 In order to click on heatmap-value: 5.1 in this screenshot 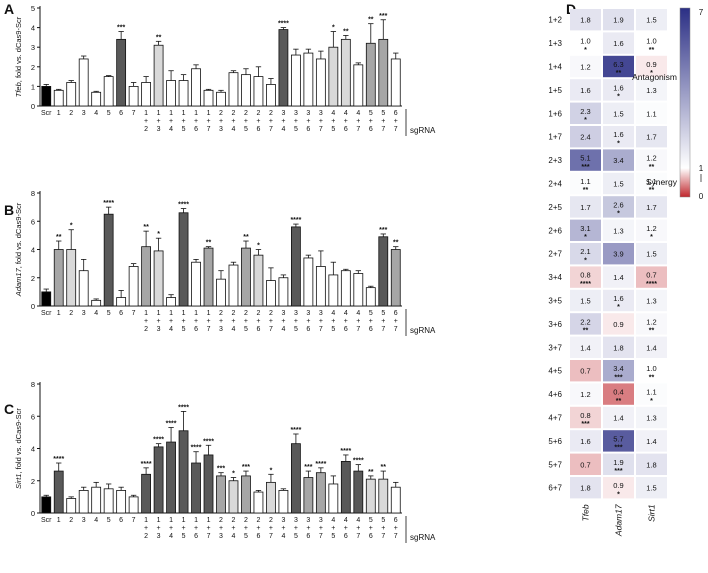, I will do `click(585, 158)`.